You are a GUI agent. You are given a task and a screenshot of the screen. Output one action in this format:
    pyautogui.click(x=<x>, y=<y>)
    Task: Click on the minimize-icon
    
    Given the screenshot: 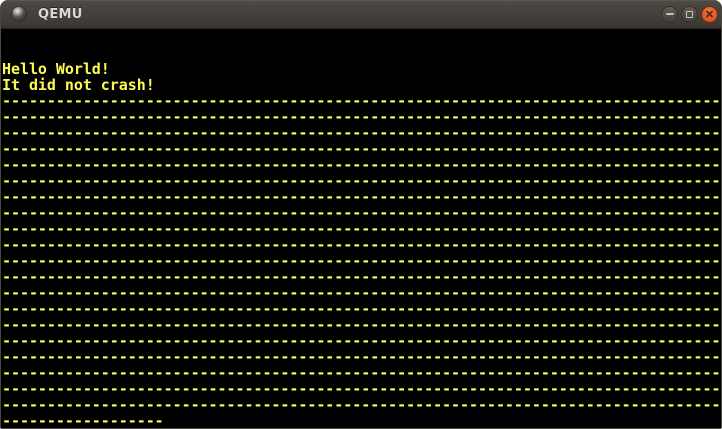 What is the action you would take?
    pyautogui.click(x=669, y=14)
    